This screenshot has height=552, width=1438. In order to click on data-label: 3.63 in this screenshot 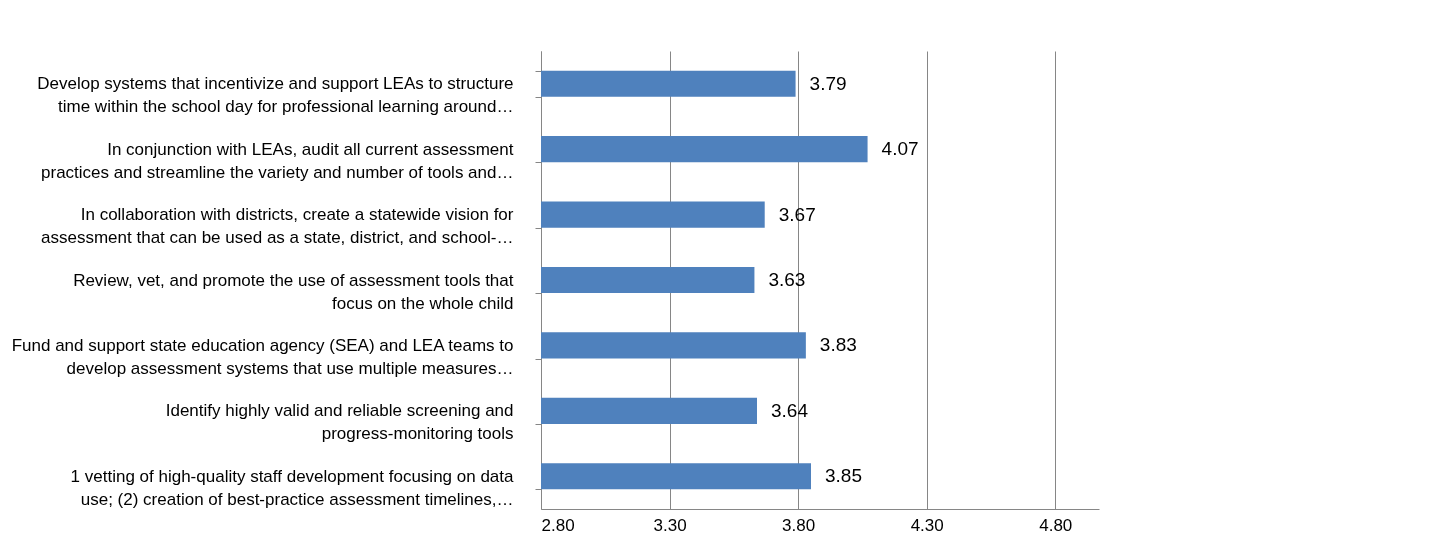, I will do `click(787, 279)`.